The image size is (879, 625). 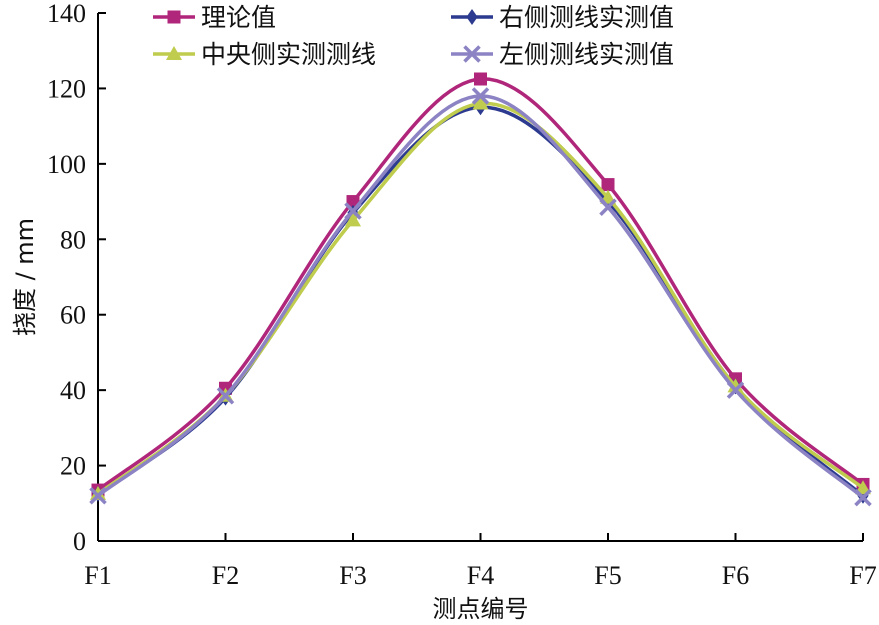 What do you see at coordinates (73, 466) in the screenshot?
I see `y-tick-label: 20` at bounding box center [73, 466].